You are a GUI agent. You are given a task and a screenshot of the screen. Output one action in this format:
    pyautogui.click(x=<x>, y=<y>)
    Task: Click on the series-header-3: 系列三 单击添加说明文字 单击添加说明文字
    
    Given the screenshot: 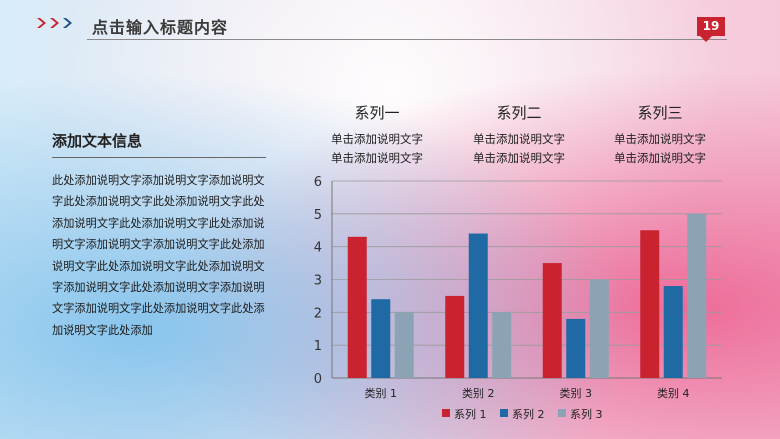 What is the action you would take?
    pyautogui.click(x=660, y=135)
    